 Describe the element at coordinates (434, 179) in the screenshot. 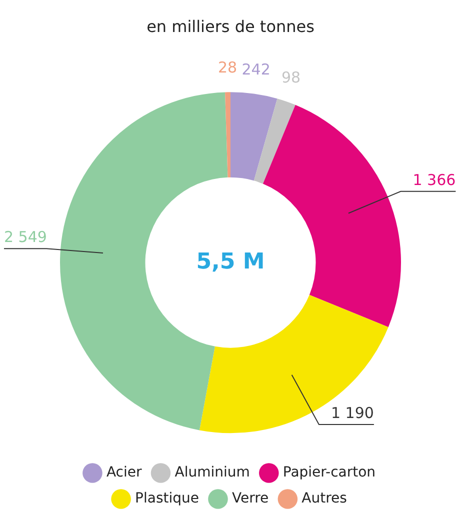

I see `data-label: 1 366` at that location.